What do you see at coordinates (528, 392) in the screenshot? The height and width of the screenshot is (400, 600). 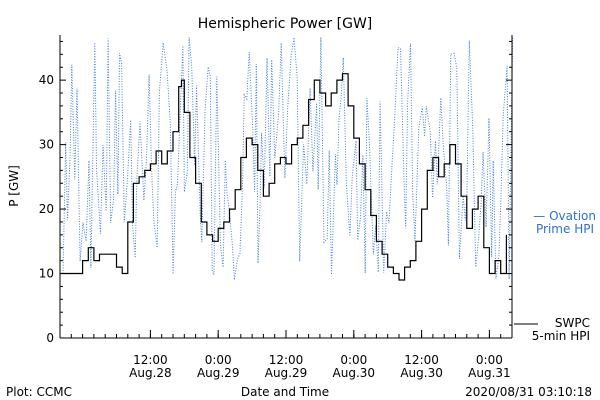 I see `footer-timestamp: 2020/08/31 03:10:18` at bounding box center [528, 392].